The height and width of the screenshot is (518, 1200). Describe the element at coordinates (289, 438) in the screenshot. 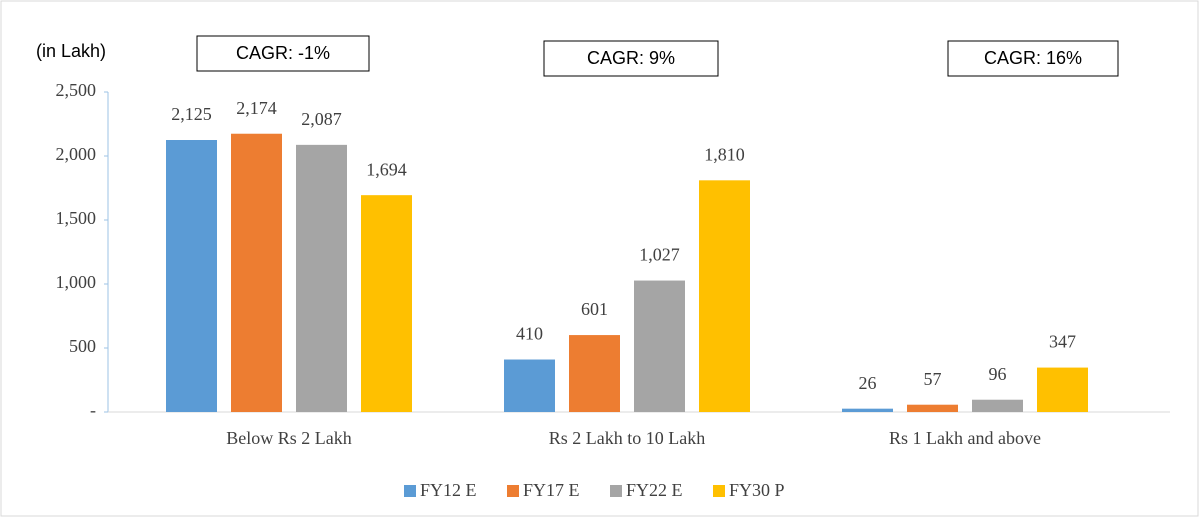

I see `x-tick-label: Below Rs 2 Lakh` at that location.